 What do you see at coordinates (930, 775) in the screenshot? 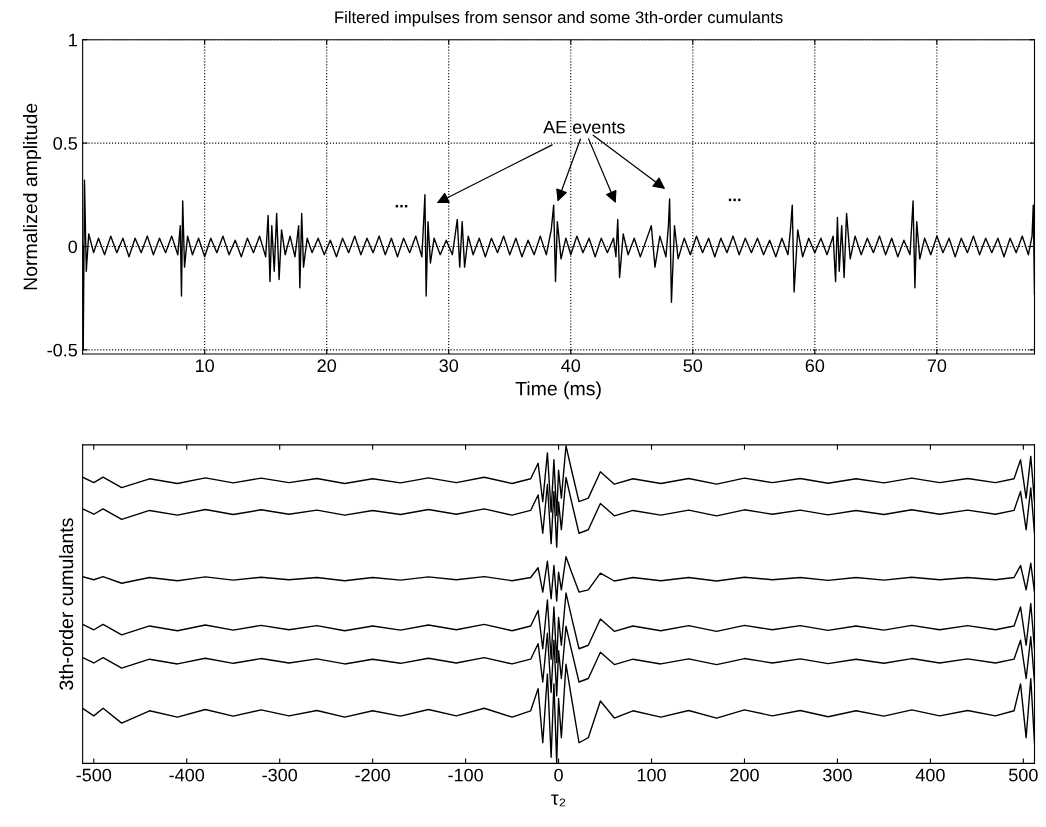
I see `x-tick-label: 400` at bounding box center [930, 775].